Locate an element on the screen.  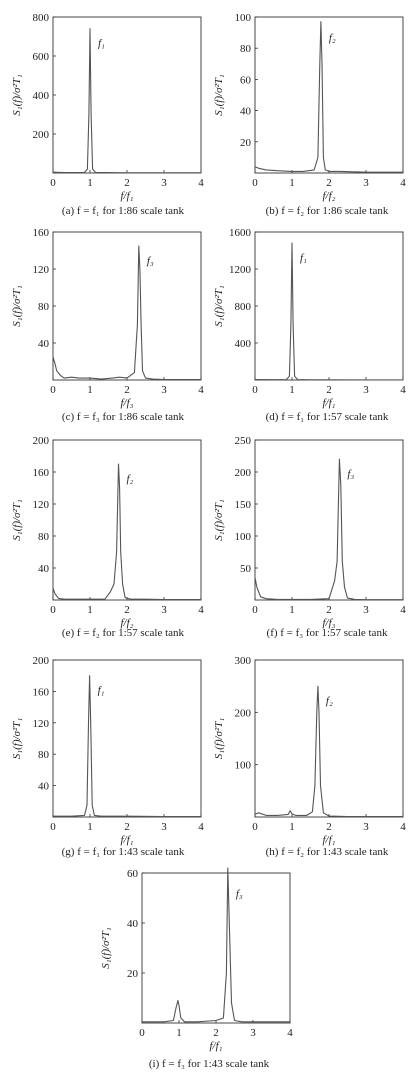
y-tick-label: 60 is located at coordinates (246, 80).